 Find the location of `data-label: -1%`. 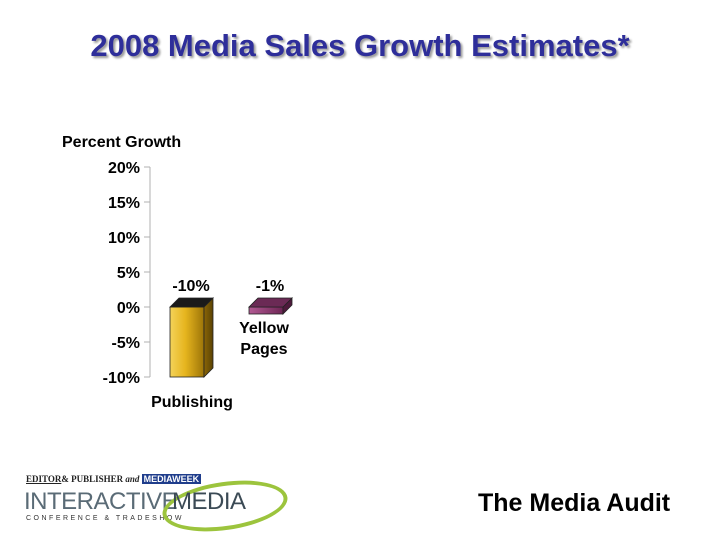

data-label: -1% is located at coordinates (270, 286).